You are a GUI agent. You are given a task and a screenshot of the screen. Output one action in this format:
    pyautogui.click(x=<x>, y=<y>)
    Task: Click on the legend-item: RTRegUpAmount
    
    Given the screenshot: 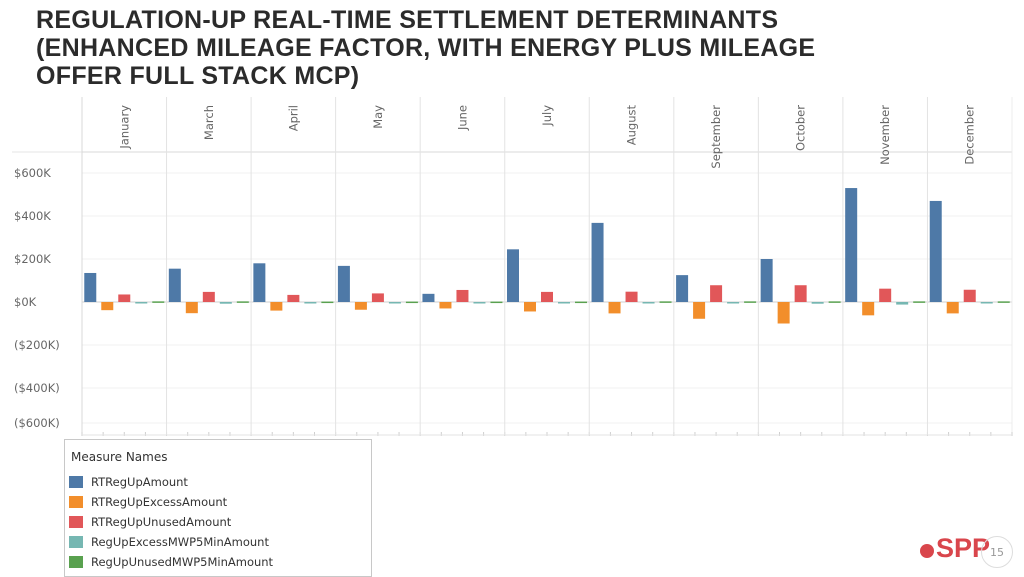 What is the action you would take?
    pyautogui.click(x=220, y=482)
    